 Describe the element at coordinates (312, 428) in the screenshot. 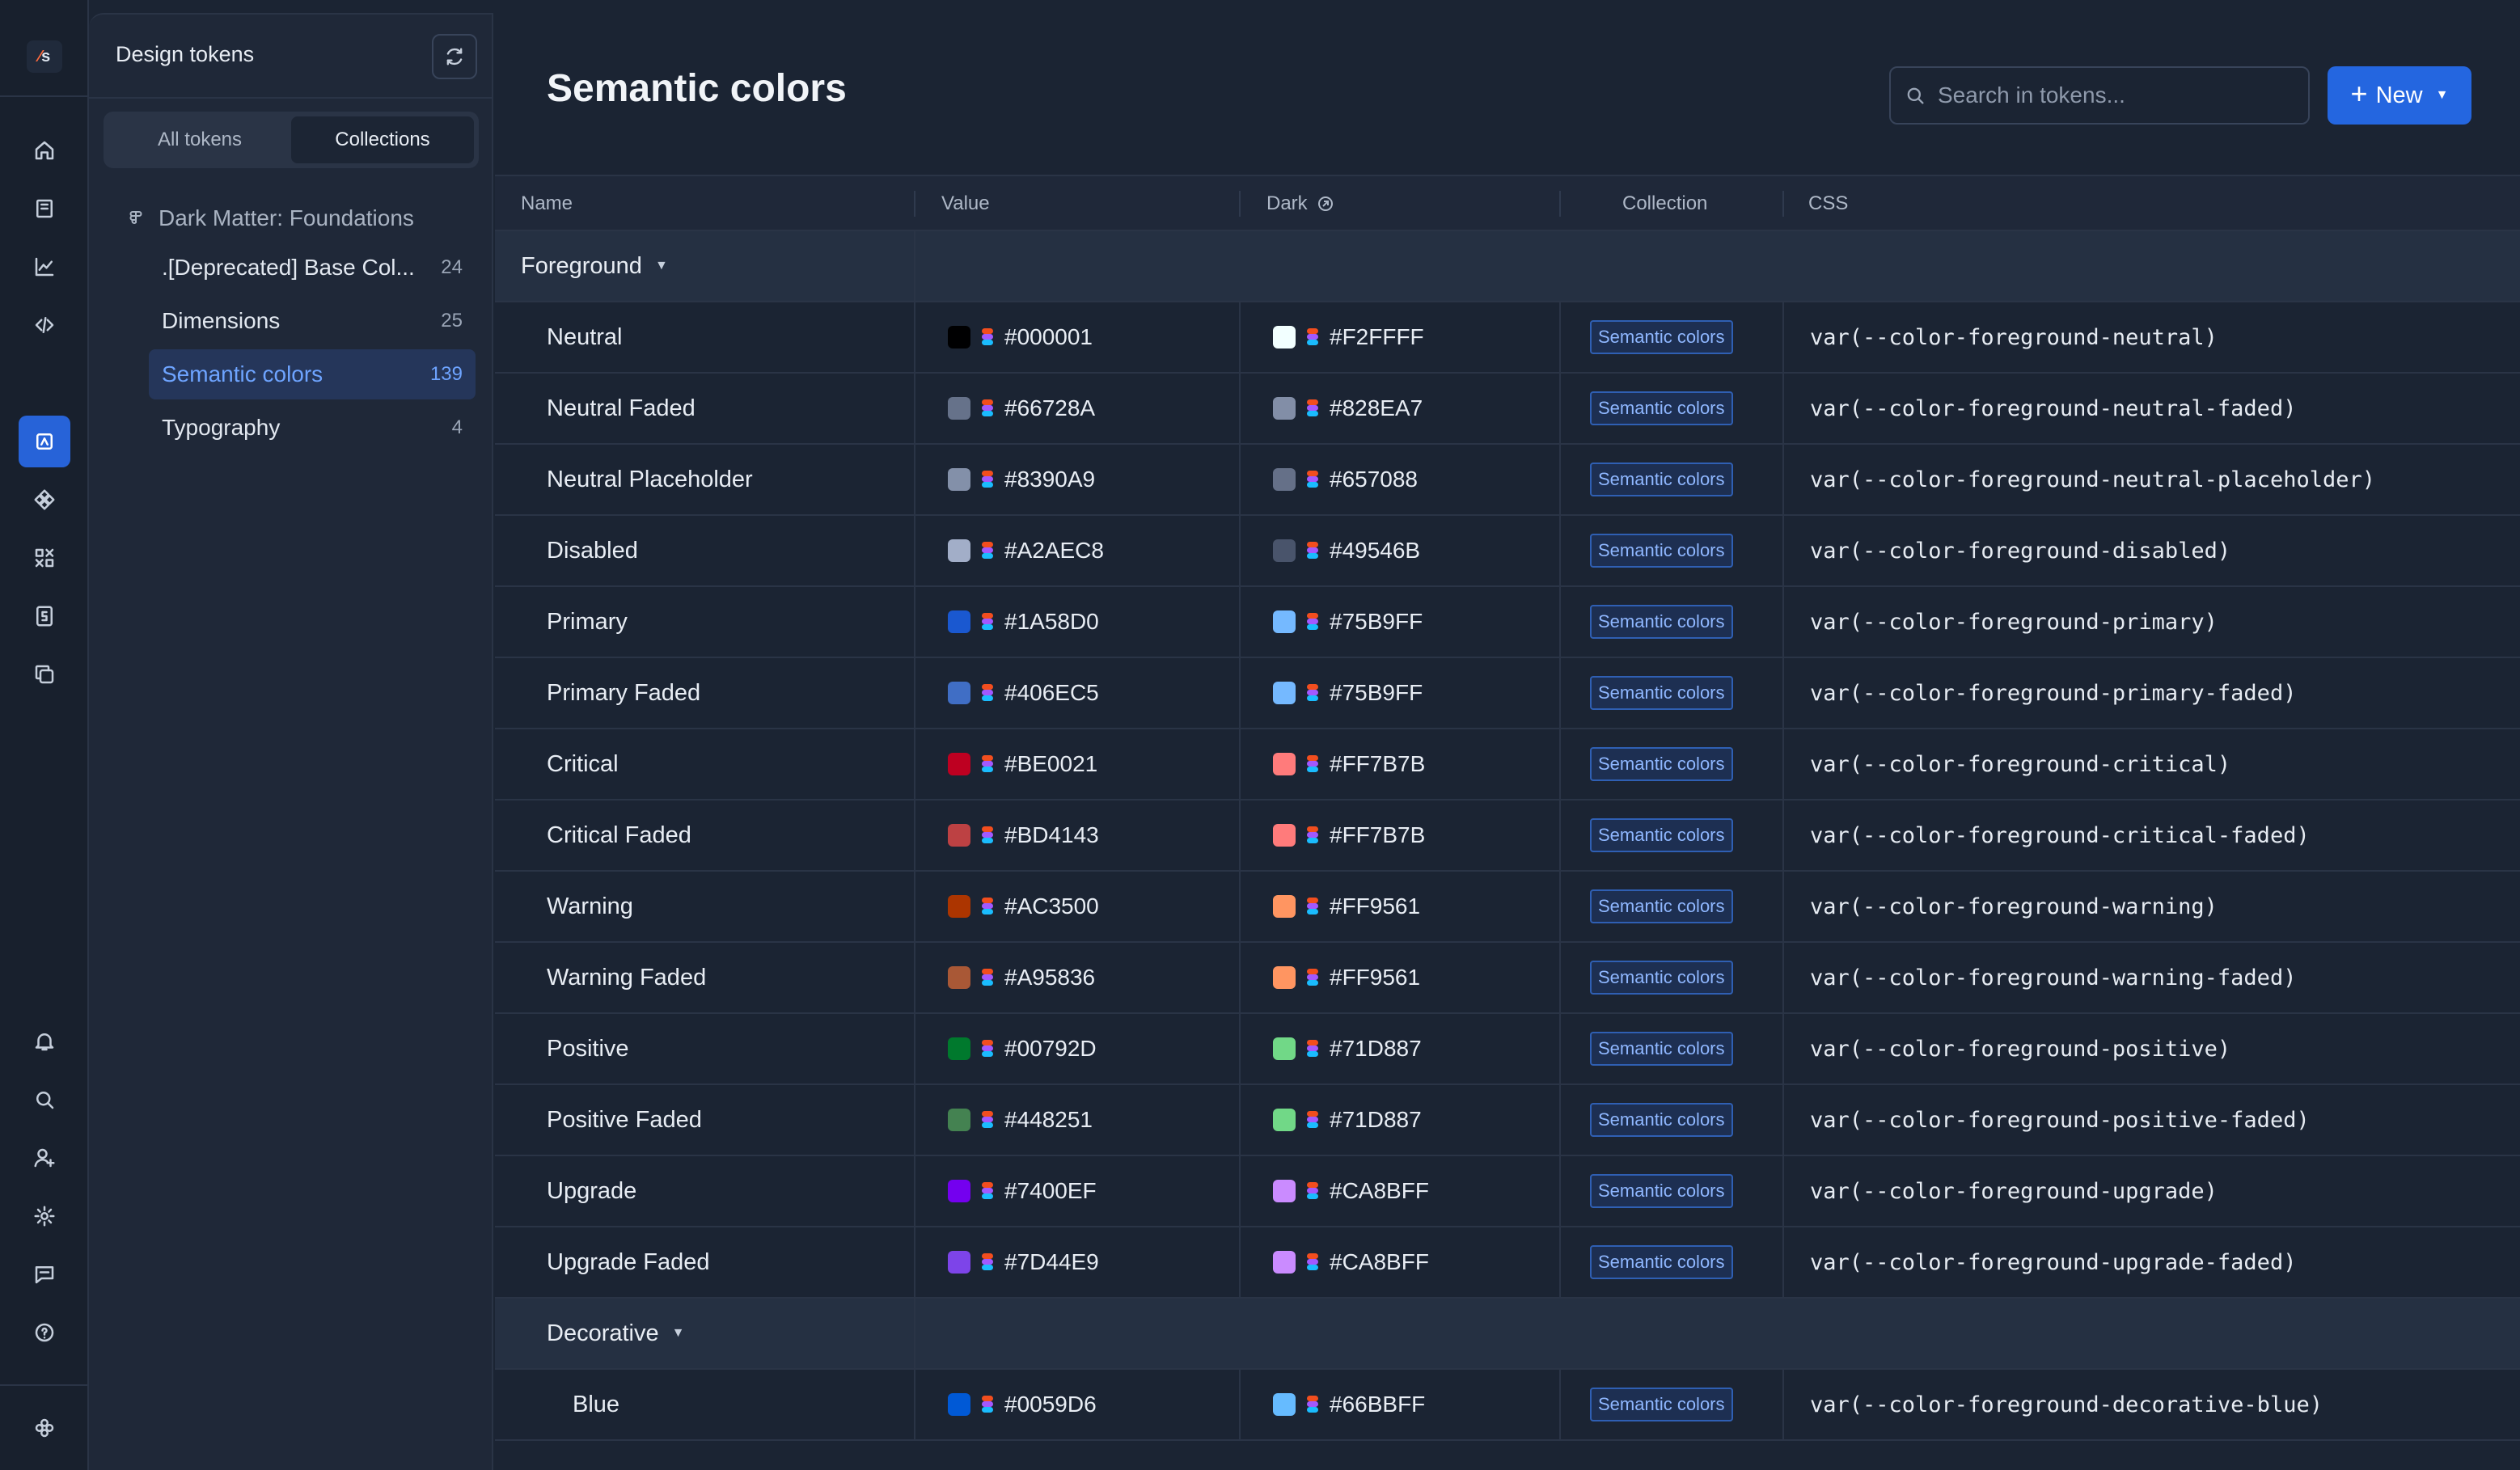

I see `sidebar-item-typography: Typography 4` at that location.